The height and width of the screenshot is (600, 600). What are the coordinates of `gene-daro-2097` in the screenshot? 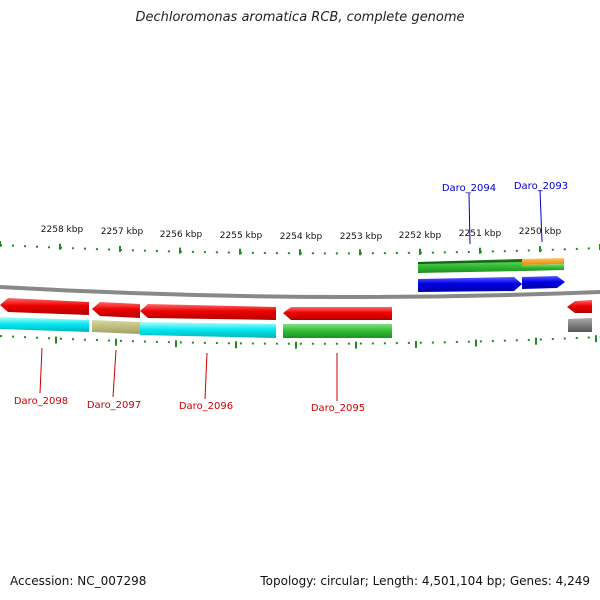 It's located at (116, 310).